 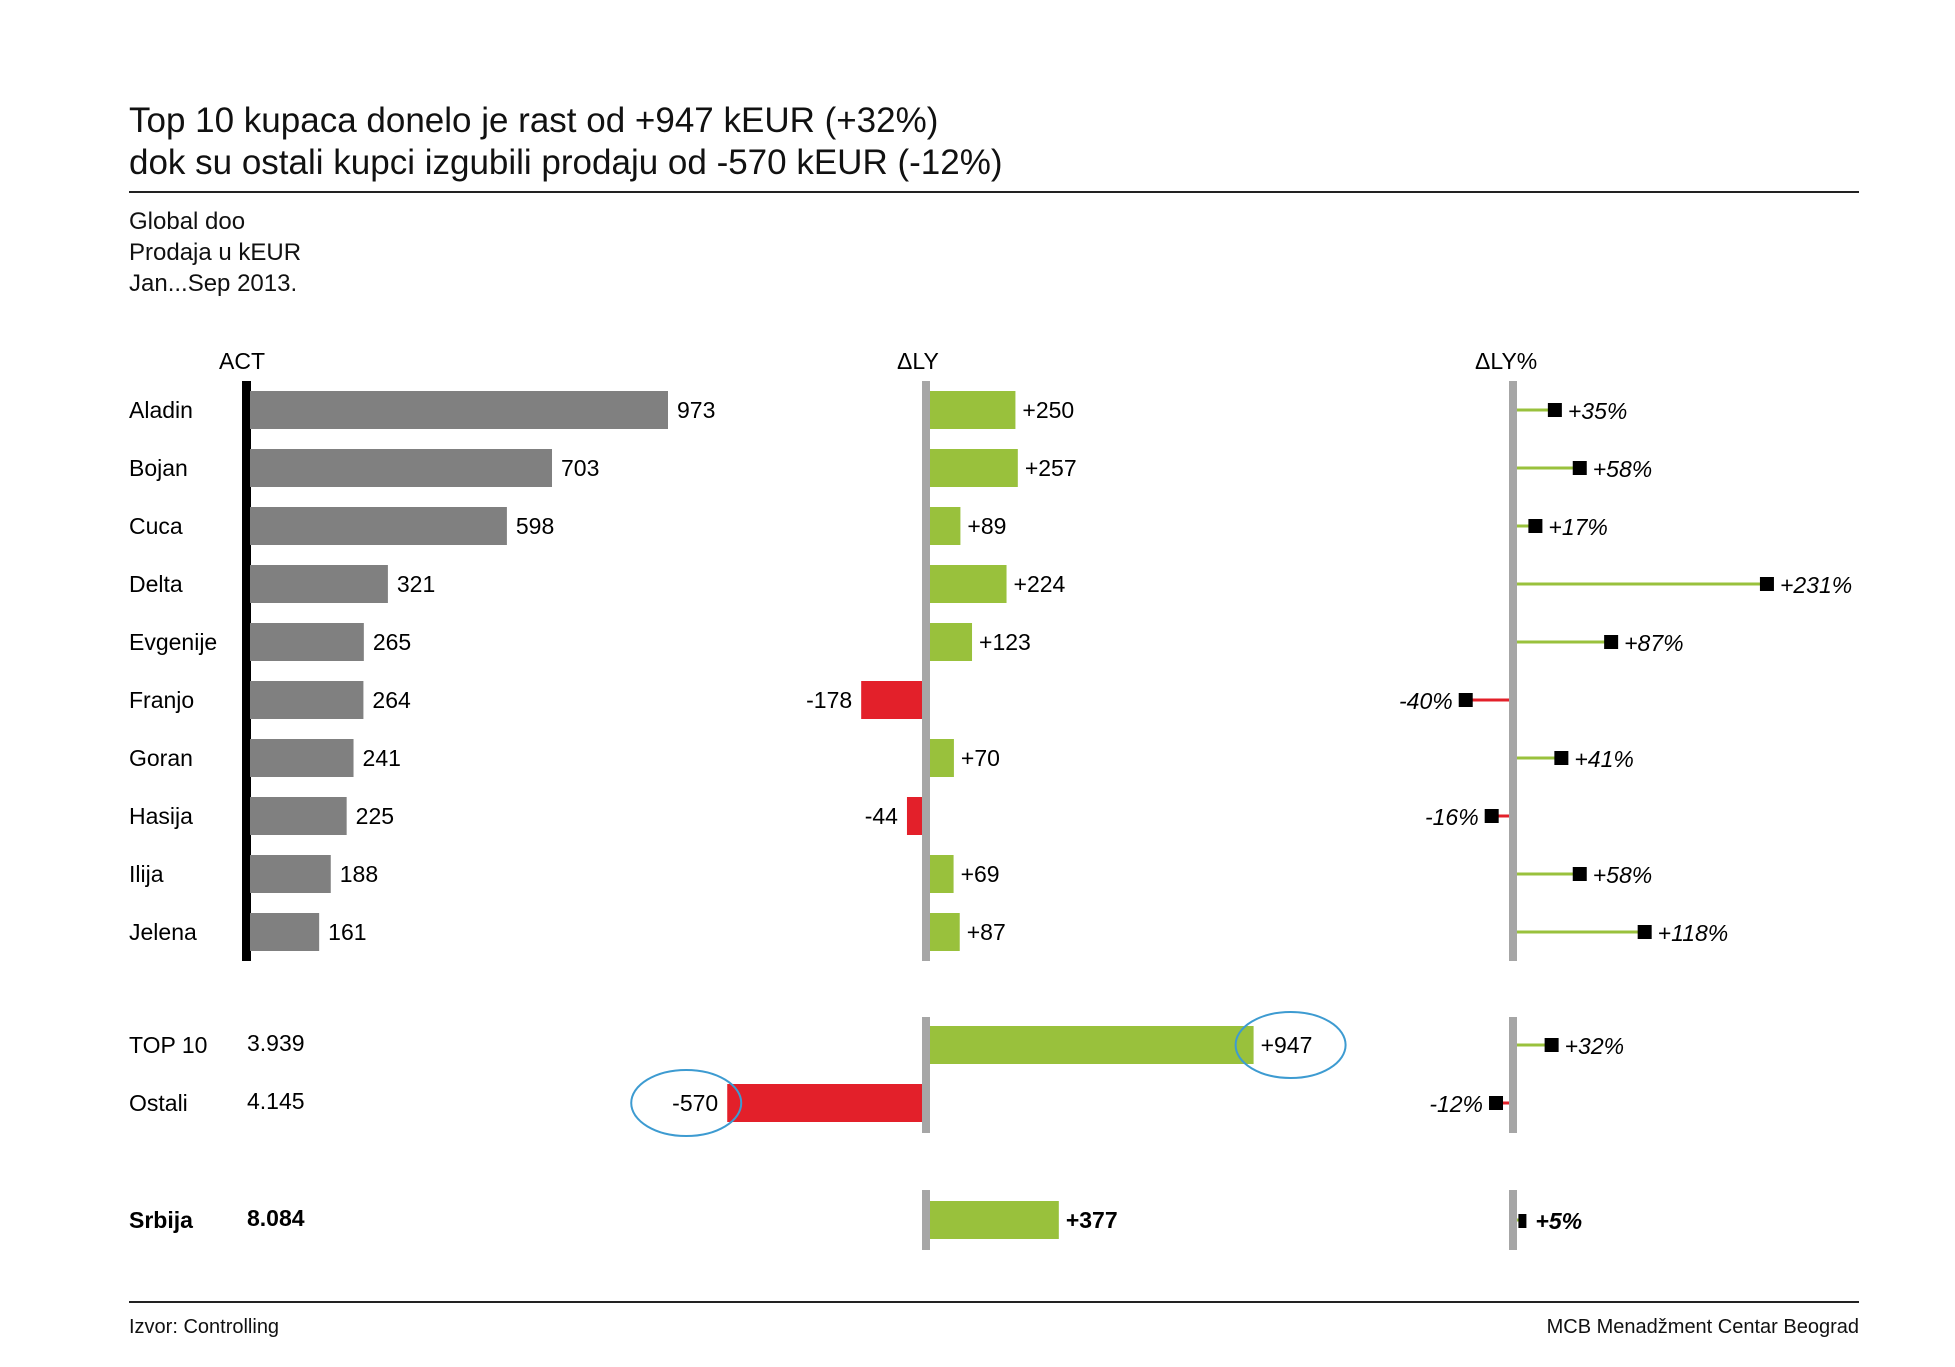 I want to click on panel-header-act: ACT, so click(x=242, y=361).